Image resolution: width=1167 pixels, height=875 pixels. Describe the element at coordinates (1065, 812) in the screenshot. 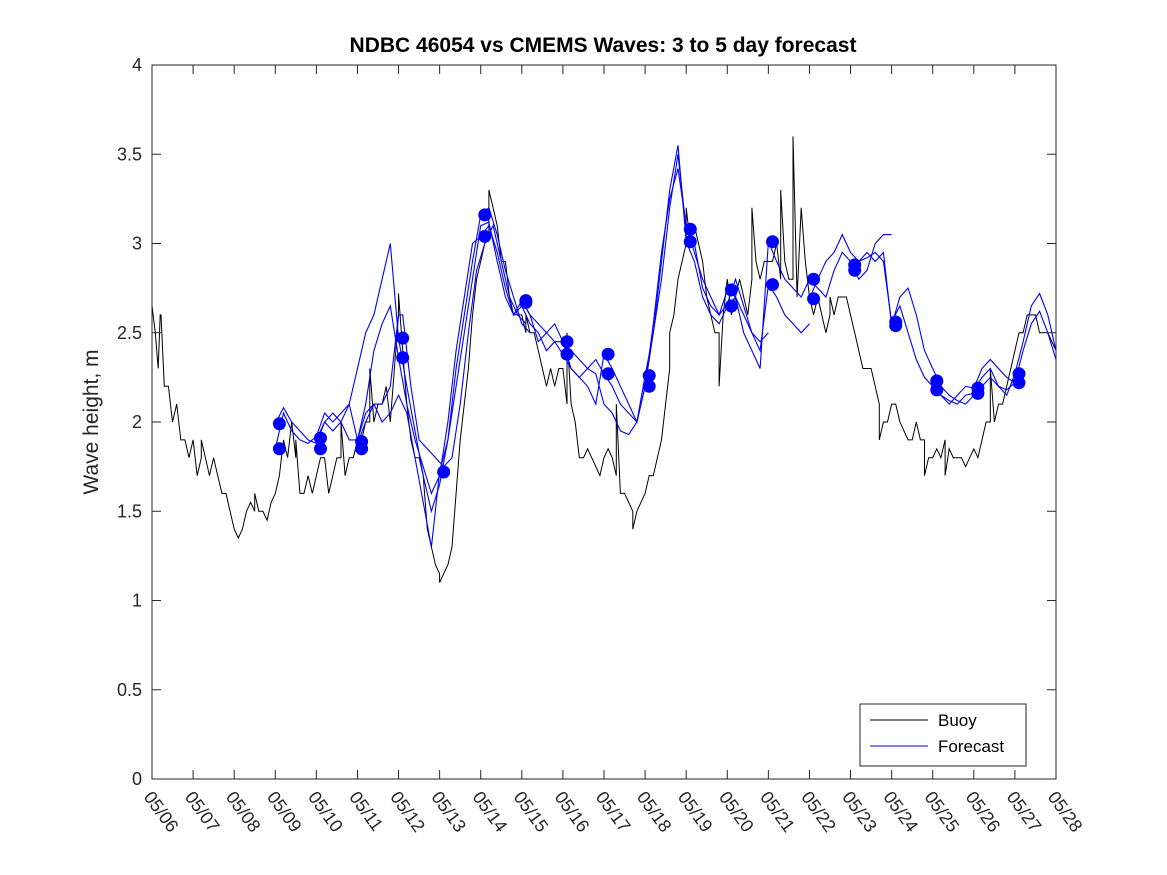

I see `x-tick-label: 05/28` at that location.